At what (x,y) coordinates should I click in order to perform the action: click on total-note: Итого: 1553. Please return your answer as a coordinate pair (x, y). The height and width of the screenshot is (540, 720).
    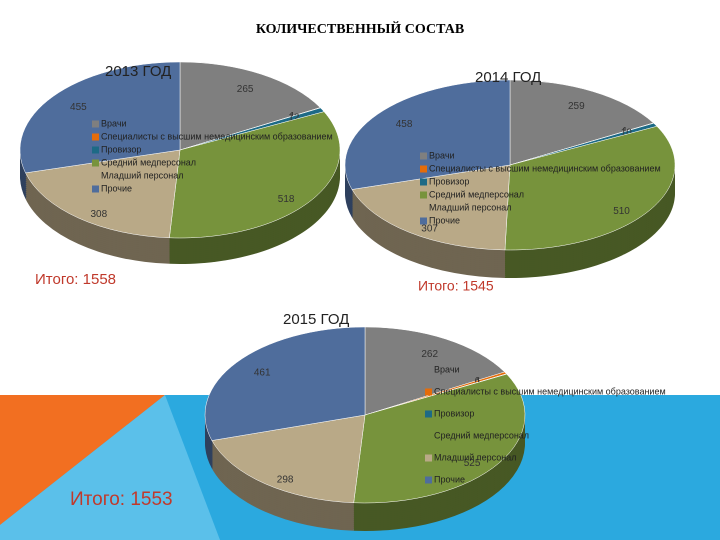
    Looking at the image, I should click on (121, 499).